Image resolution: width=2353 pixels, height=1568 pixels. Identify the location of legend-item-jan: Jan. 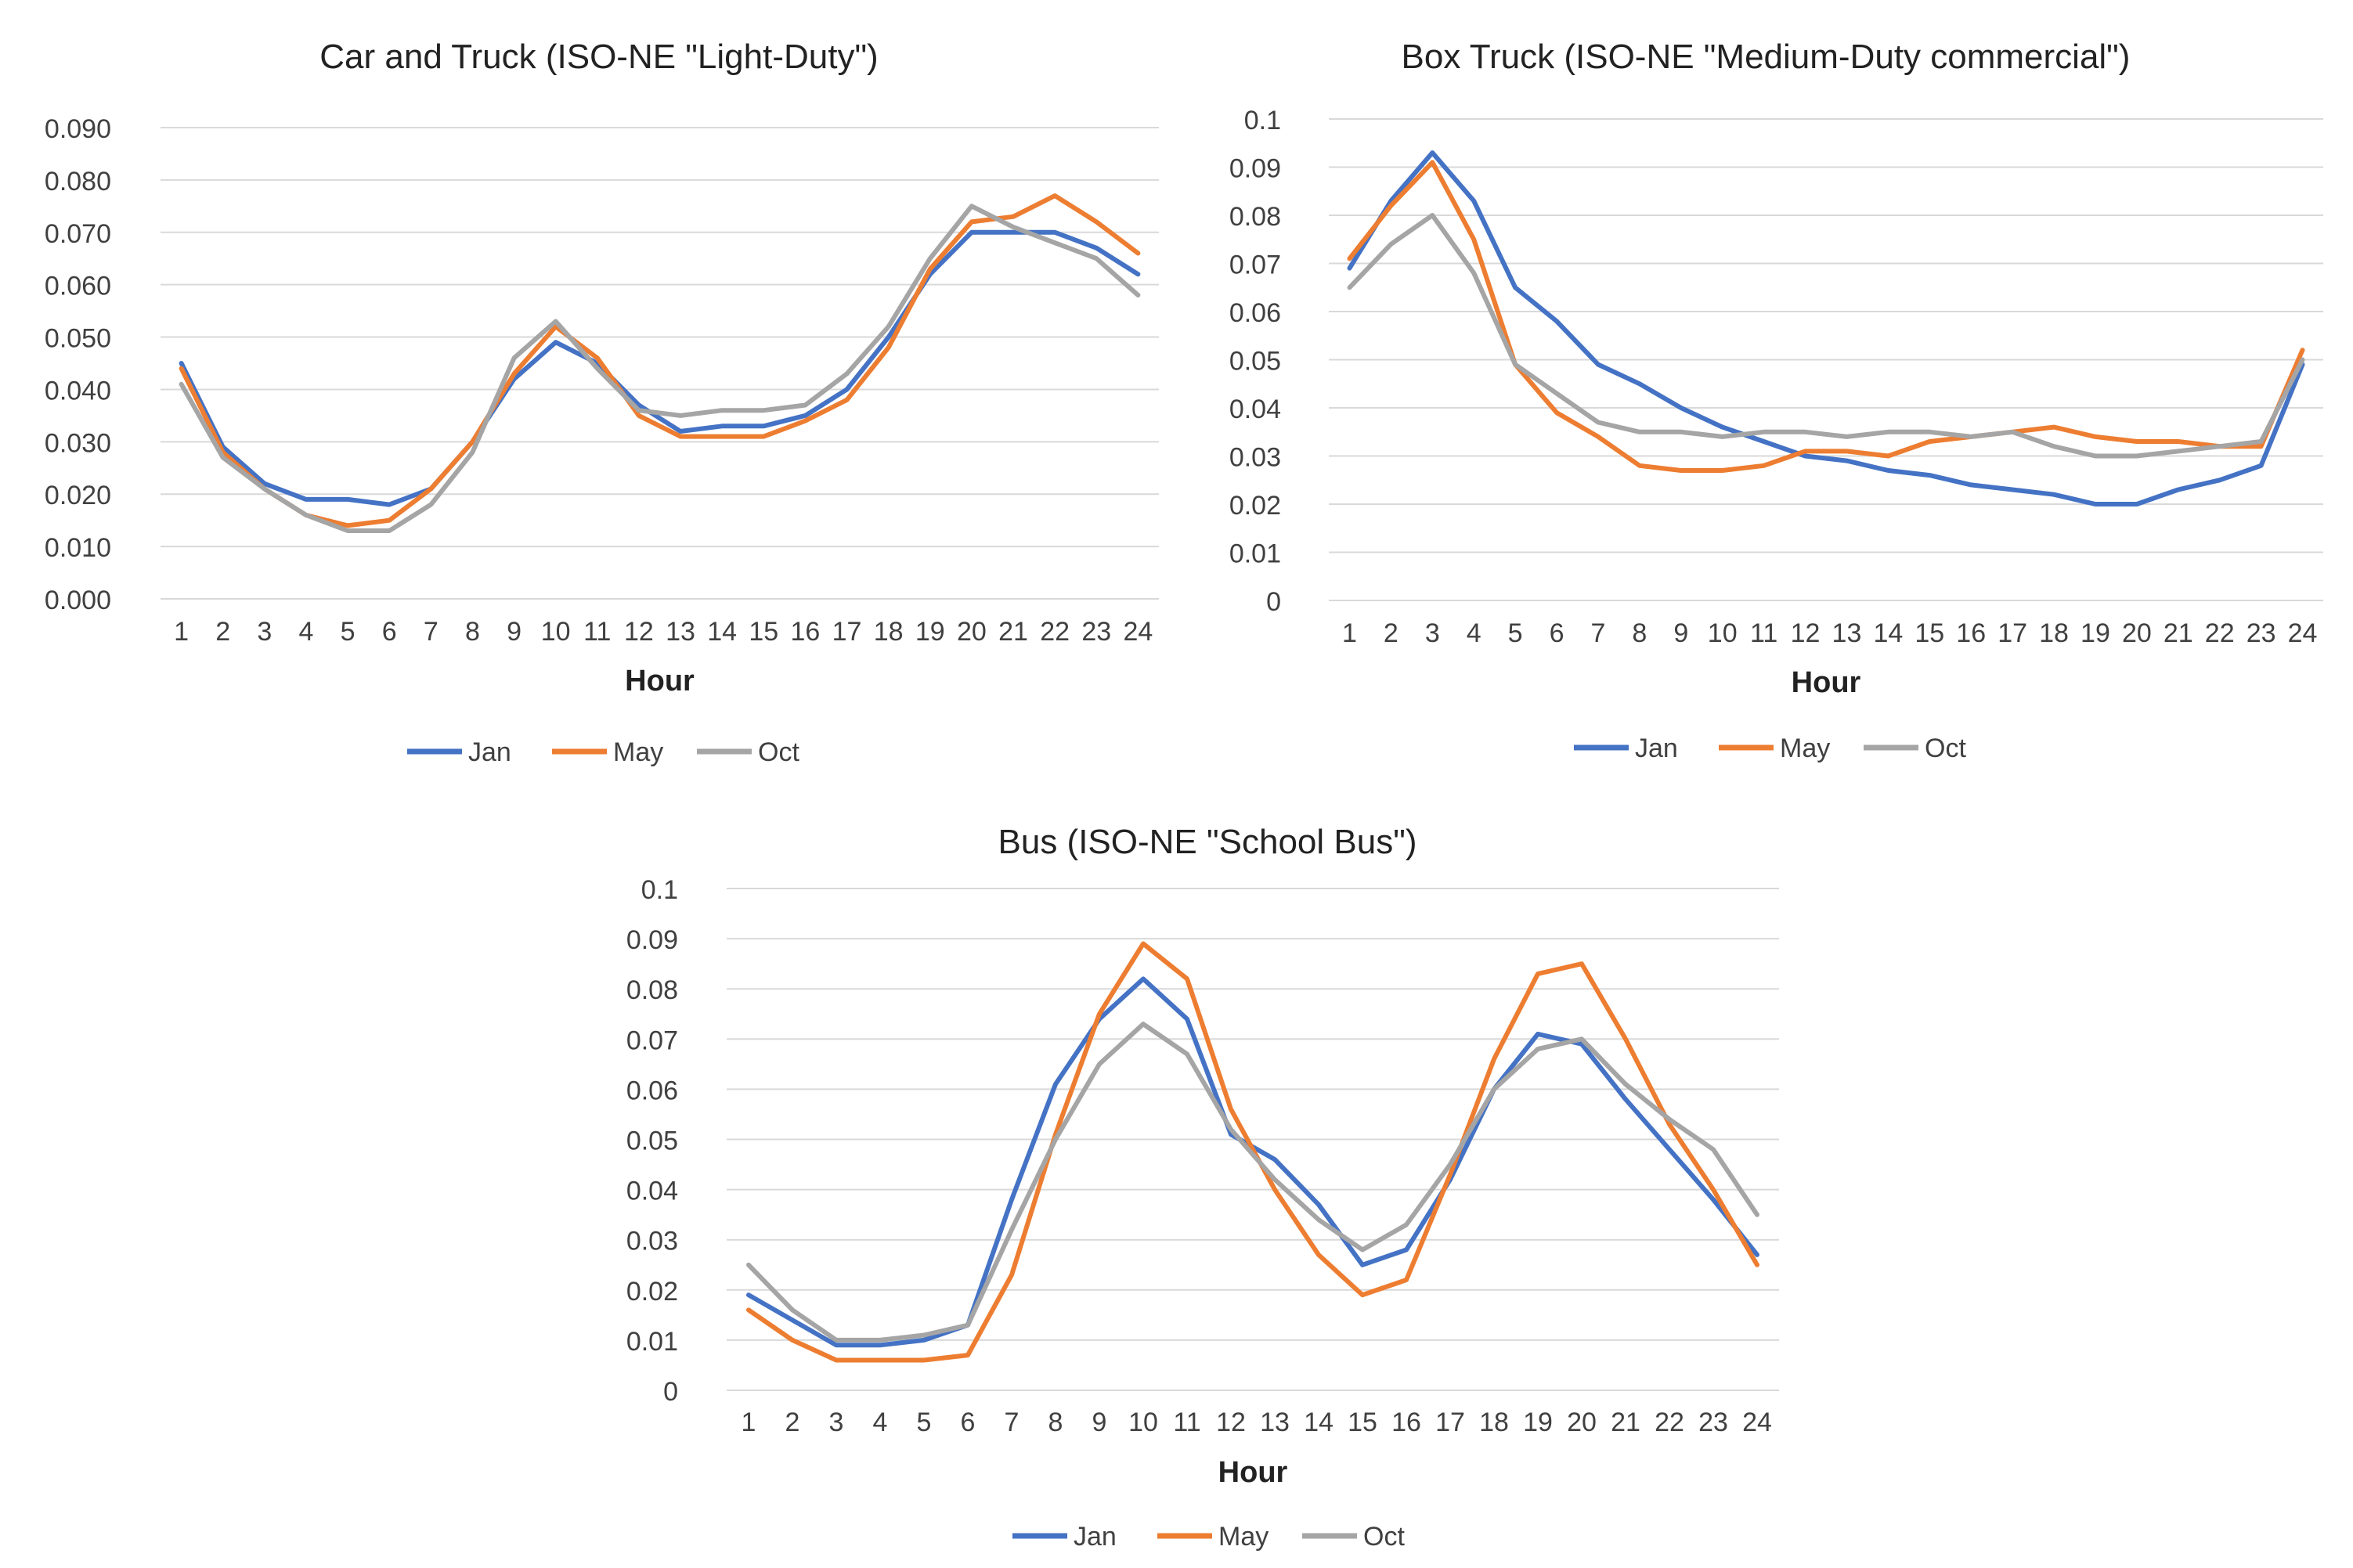
(1626, 748).